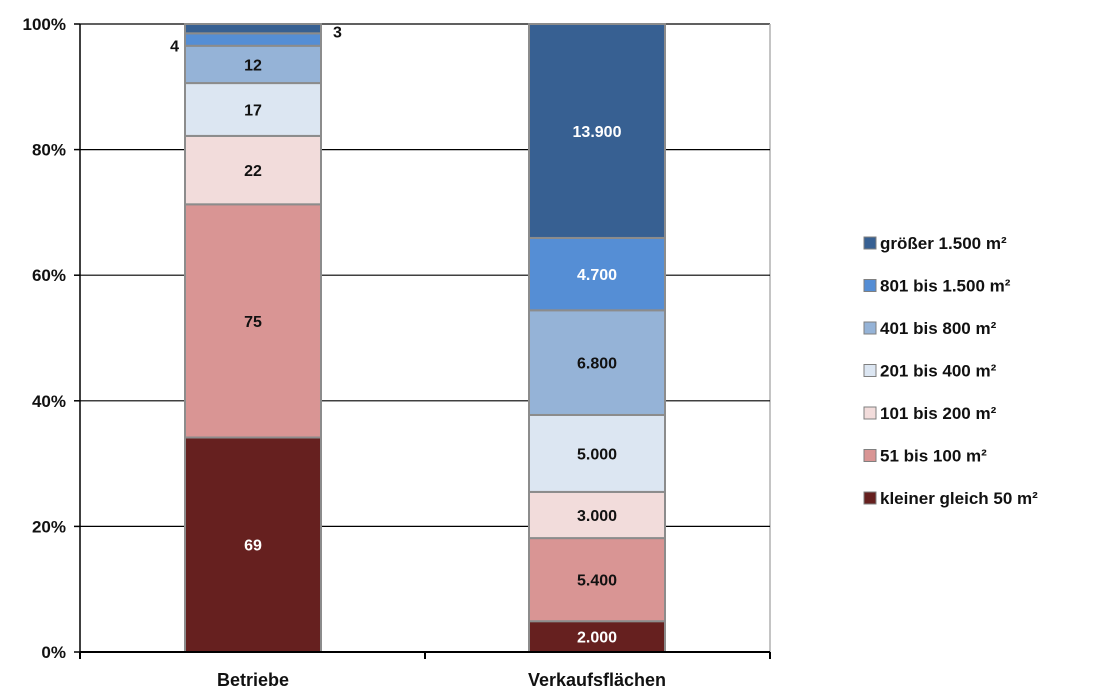  I want to click on data-label: 6.800, so click(597, 364).